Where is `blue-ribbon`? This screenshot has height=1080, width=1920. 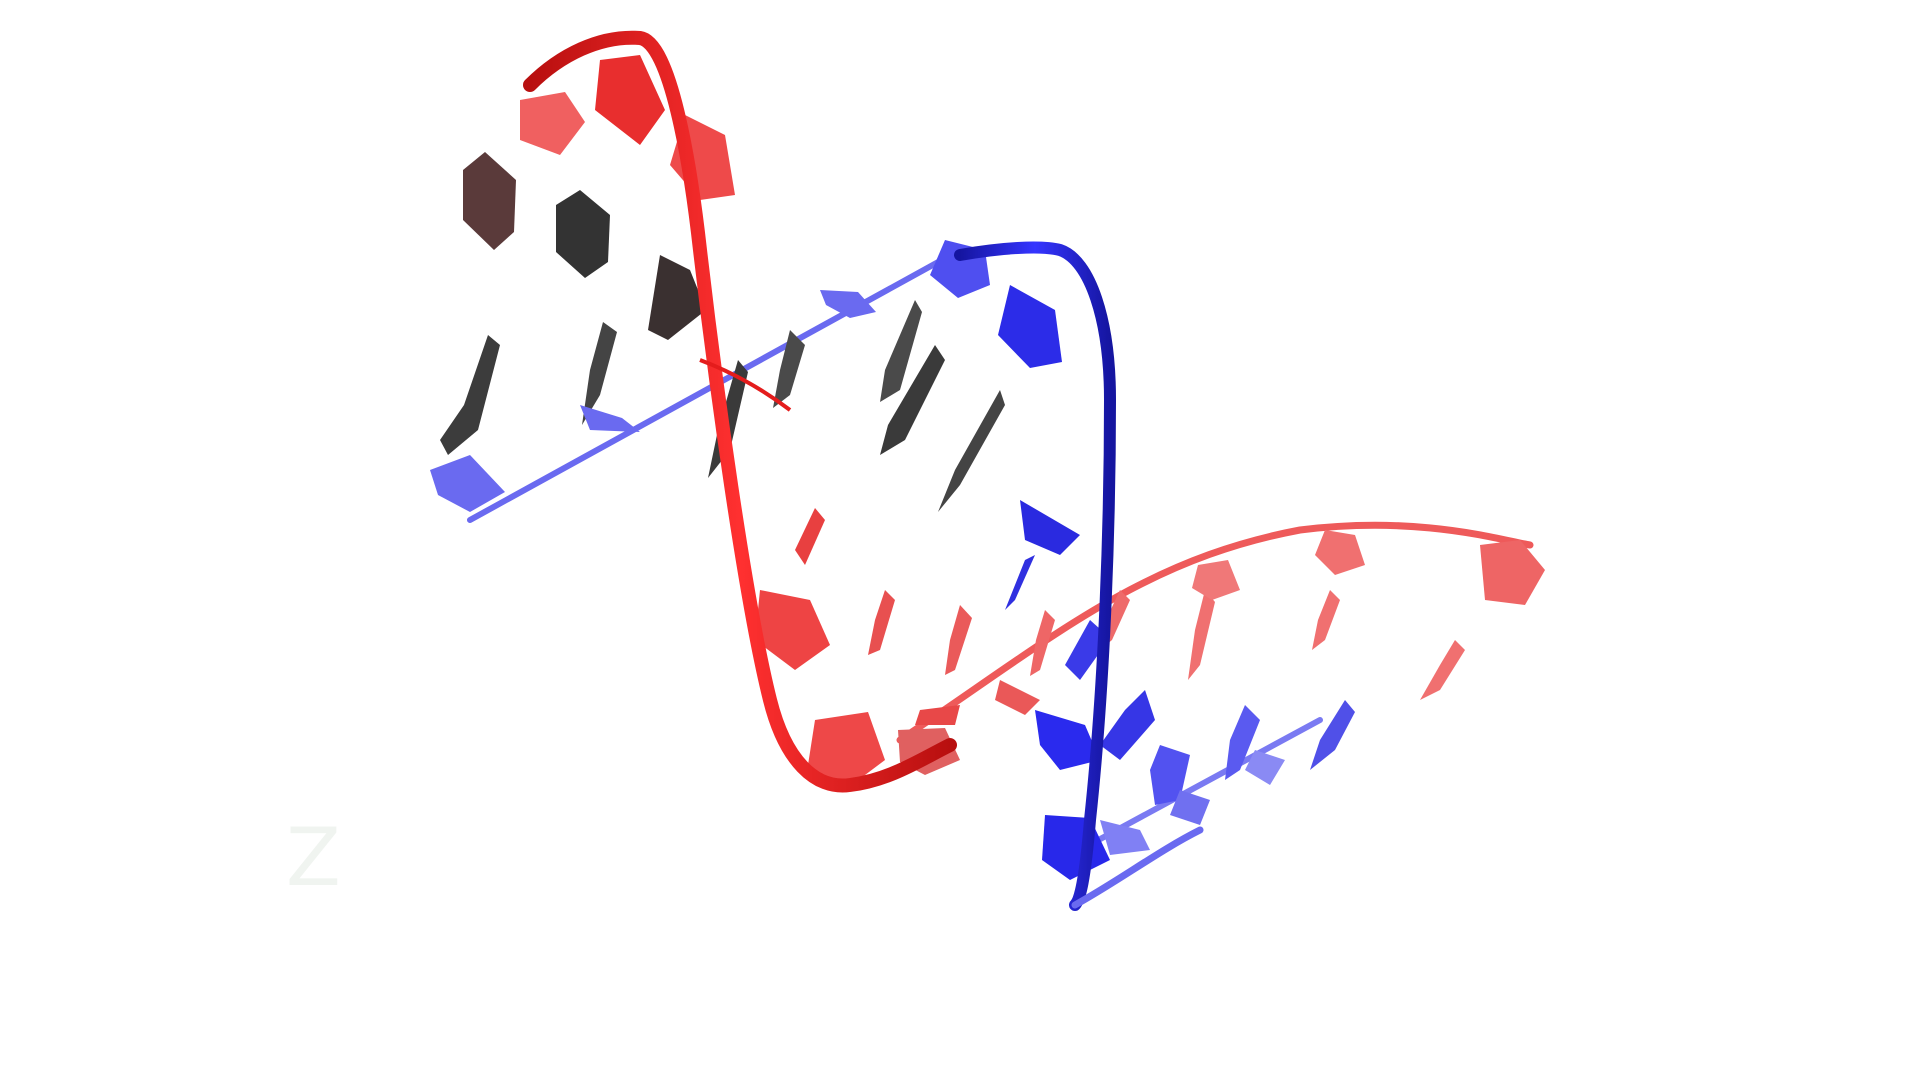 blue-ribbon is located at coordinates (1079, 576).